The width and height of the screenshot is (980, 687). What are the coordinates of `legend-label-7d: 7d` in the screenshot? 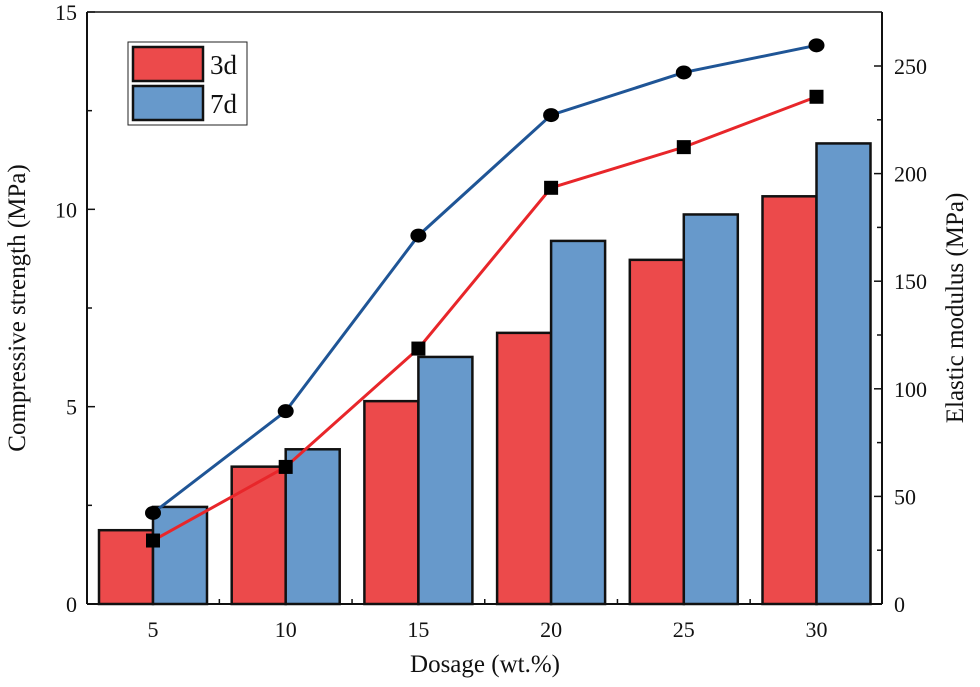 It's located at (224, 104).